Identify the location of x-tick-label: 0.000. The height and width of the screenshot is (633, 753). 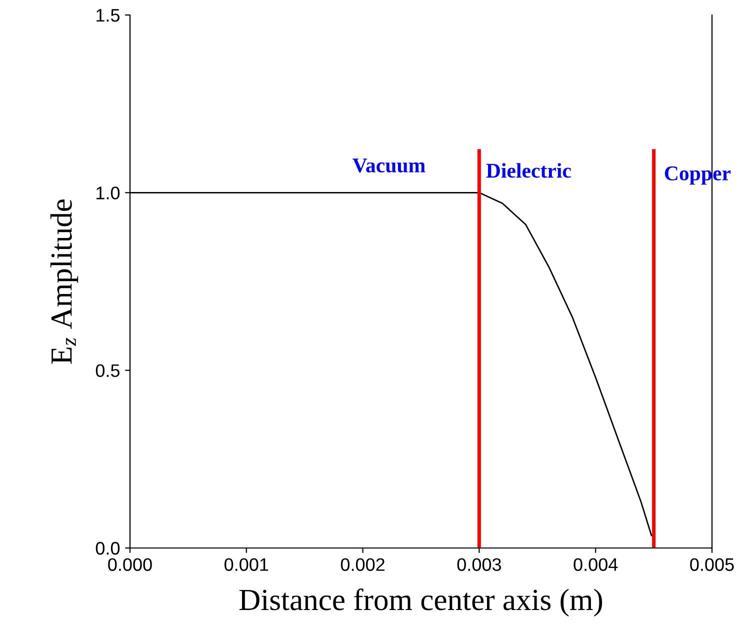
(130, 564).